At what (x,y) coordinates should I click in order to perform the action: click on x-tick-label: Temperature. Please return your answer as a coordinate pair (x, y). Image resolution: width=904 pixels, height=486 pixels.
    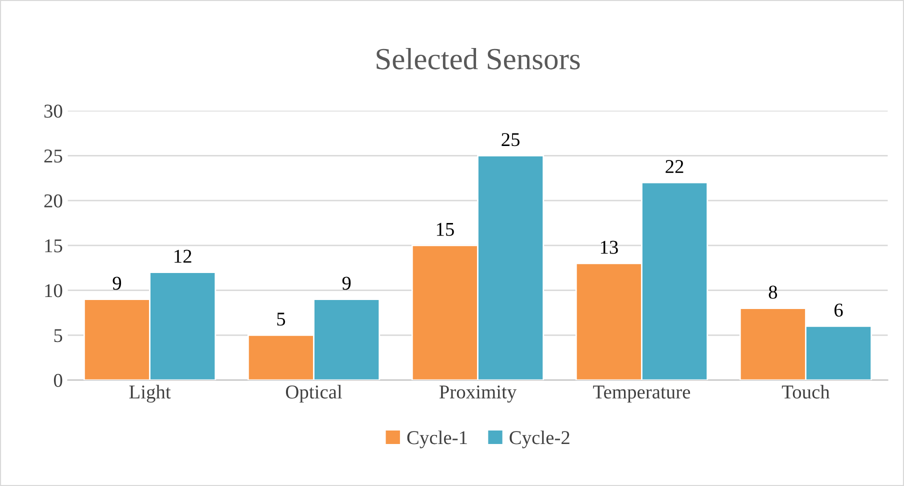
    Looking at the image, I should click on (641, 394).